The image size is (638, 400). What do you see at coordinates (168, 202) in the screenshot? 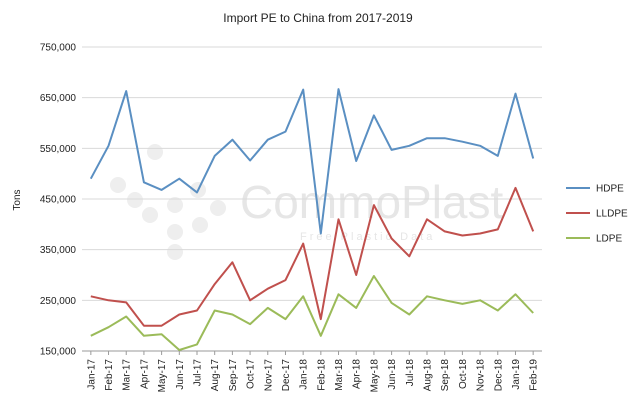
I see `watermark-dots-icon` at bounding box center [168, 202].